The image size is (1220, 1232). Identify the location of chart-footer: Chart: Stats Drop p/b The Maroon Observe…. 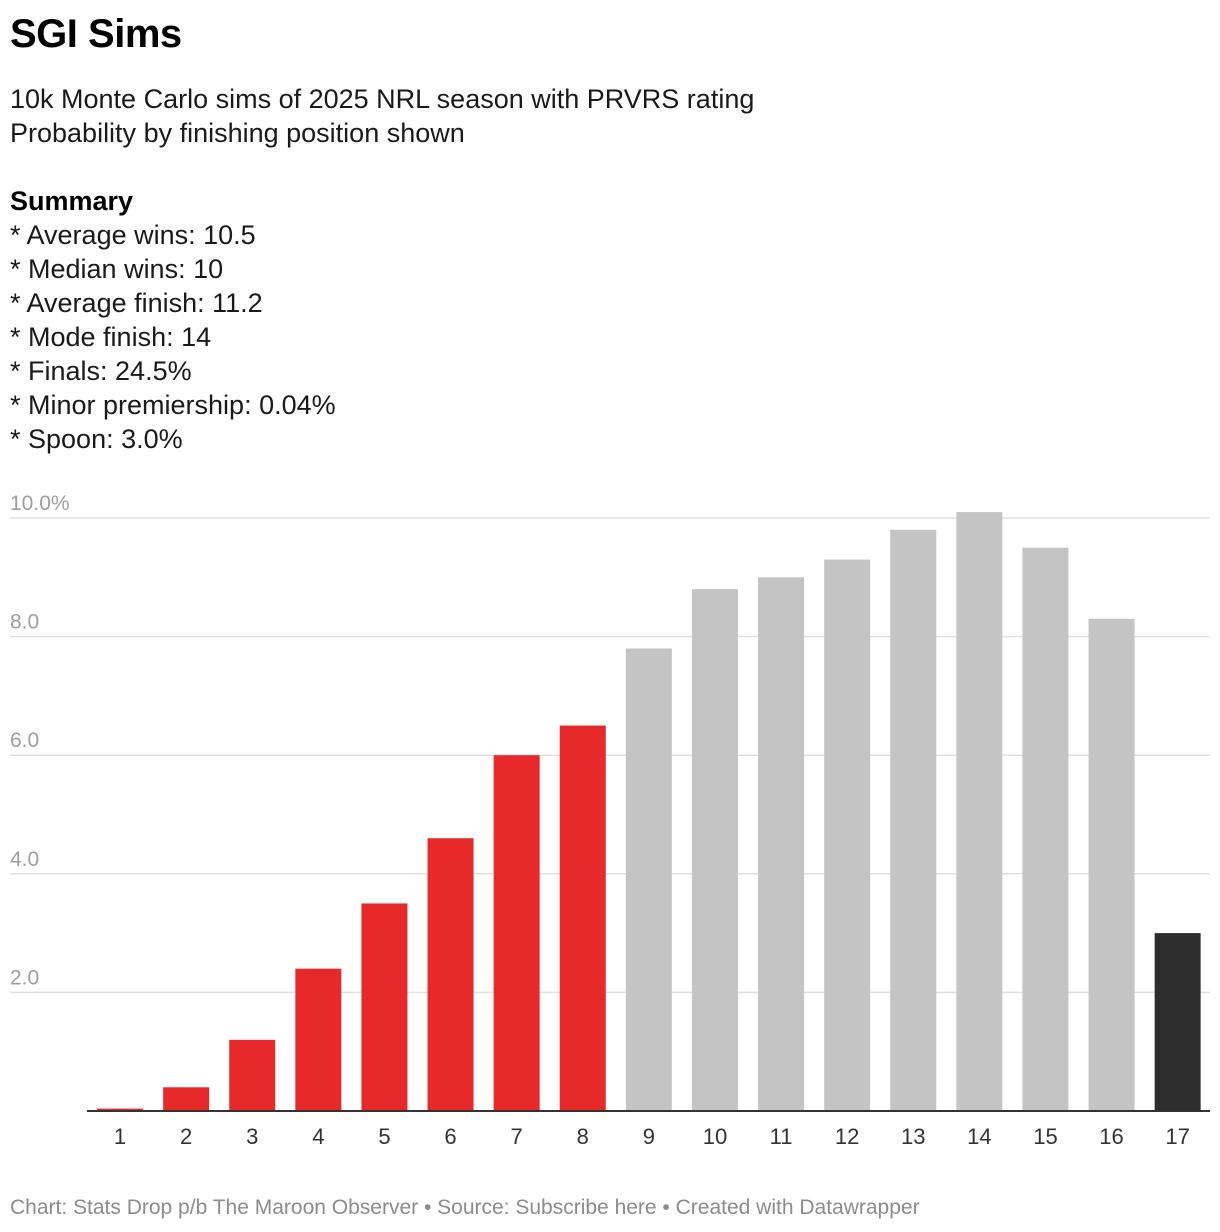
(465, 1207).